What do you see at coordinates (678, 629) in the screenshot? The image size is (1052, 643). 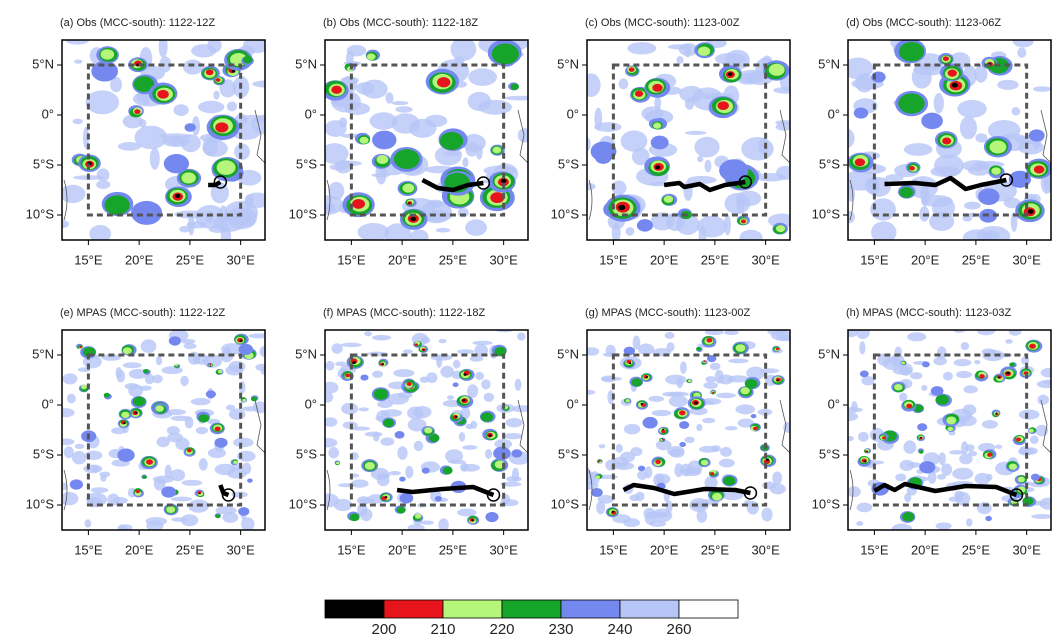 I see `colorbar-label: 260` at bounding box center [678, 629].